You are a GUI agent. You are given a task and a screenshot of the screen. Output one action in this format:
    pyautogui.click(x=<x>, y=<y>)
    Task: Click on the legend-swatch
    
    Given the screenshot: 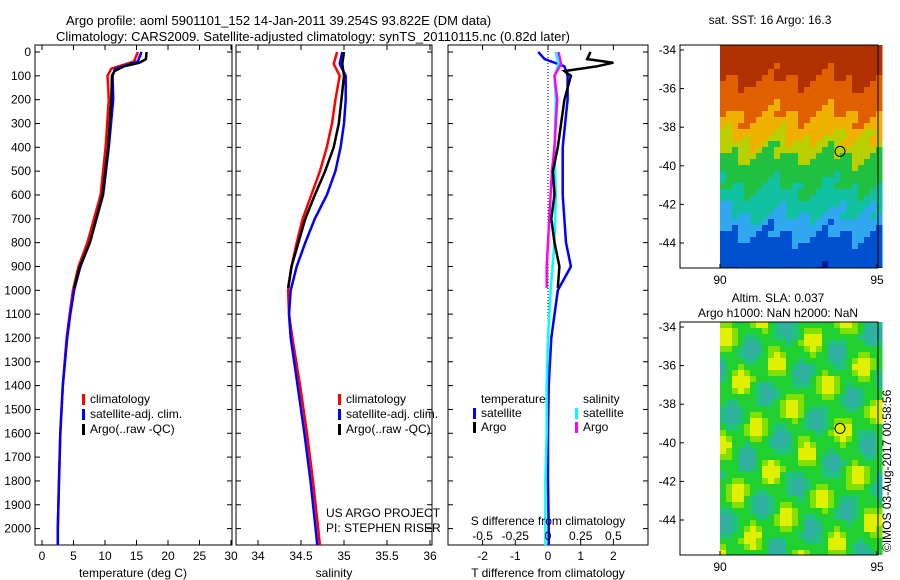 What is the action you would take?
    pyautogui.click(x=83, y=399)
    